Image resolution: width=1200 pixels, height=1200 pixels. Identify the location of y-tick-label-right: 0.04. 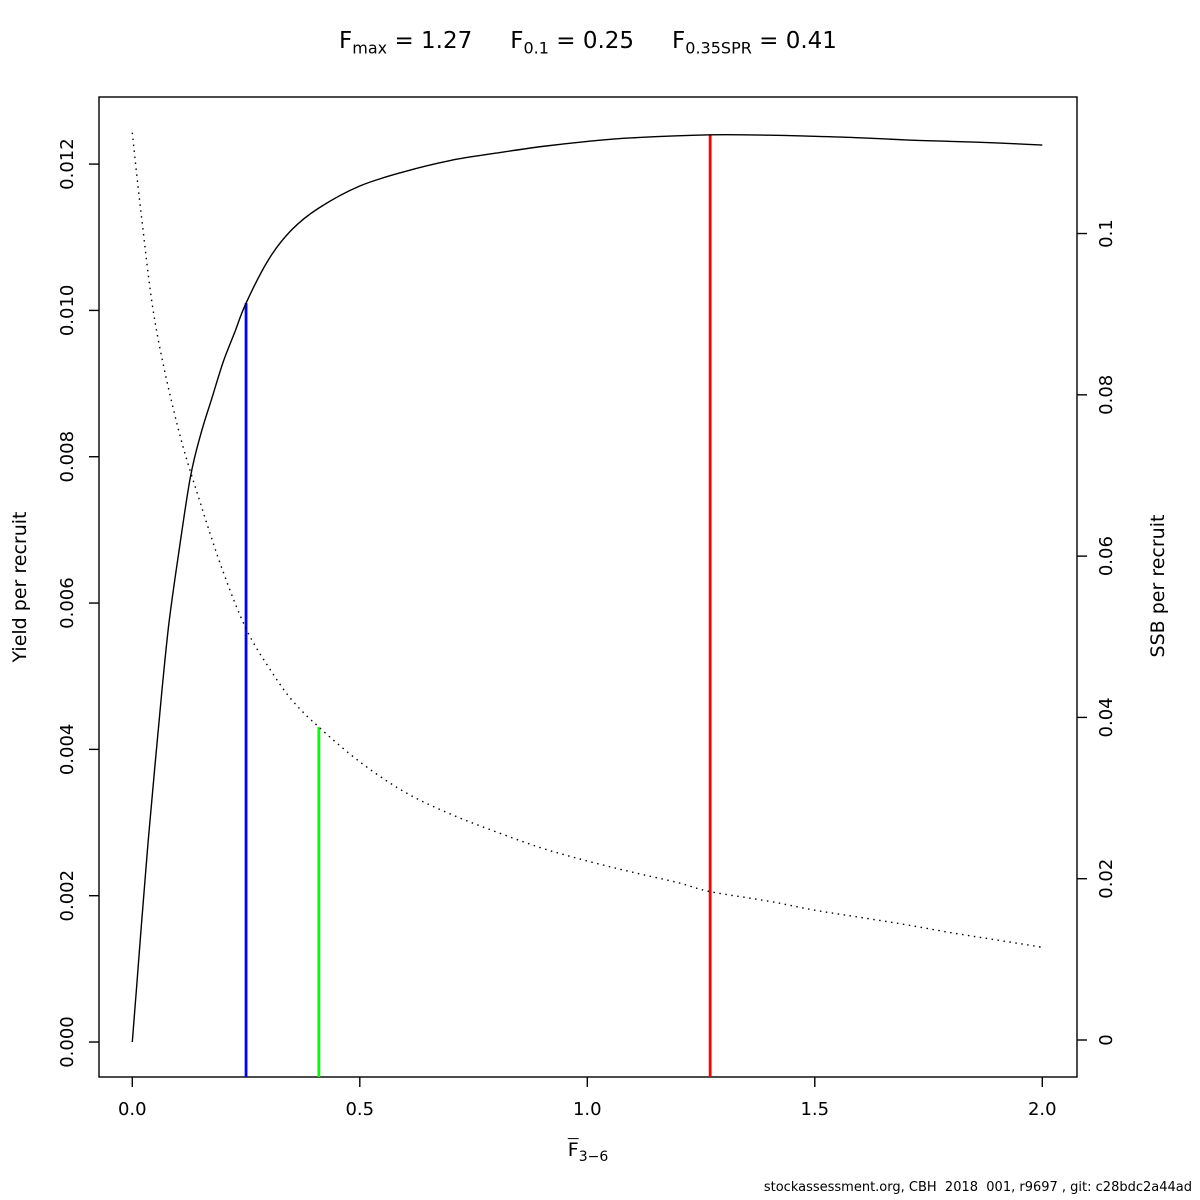
(1106, 717).